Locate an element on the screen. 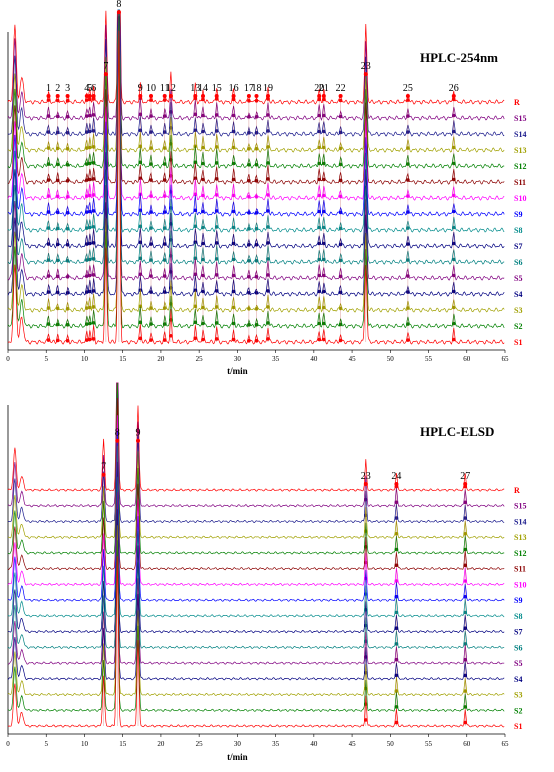  peak-label: 24 is located at coordinates (396, 476).